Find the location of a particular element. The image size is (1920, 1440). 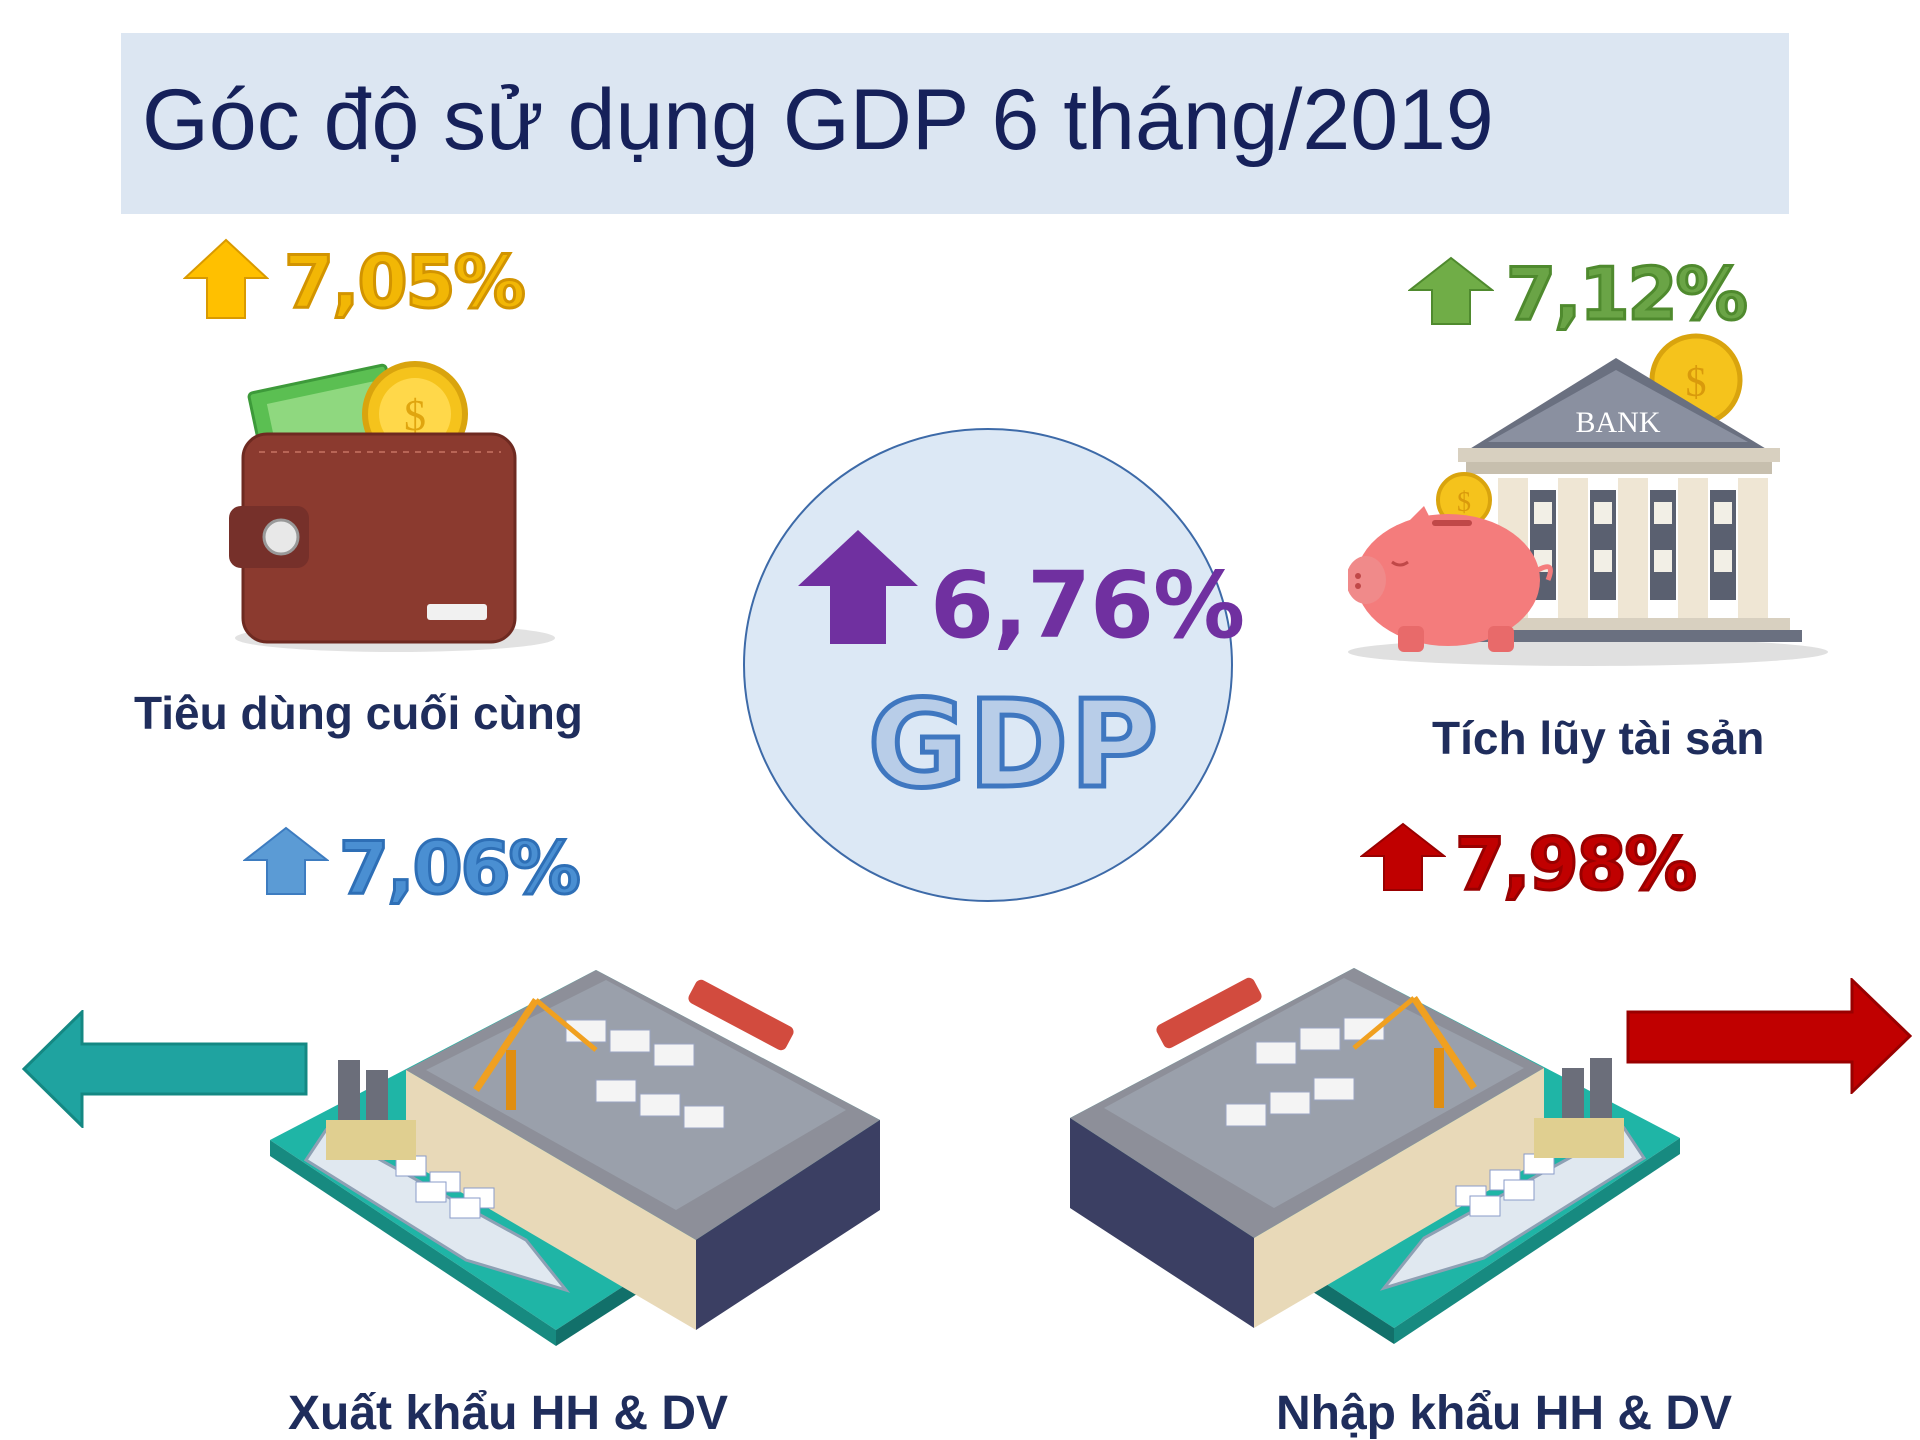

accumulation-growth-value: 7,12% is located at coordinates (1627, 294).